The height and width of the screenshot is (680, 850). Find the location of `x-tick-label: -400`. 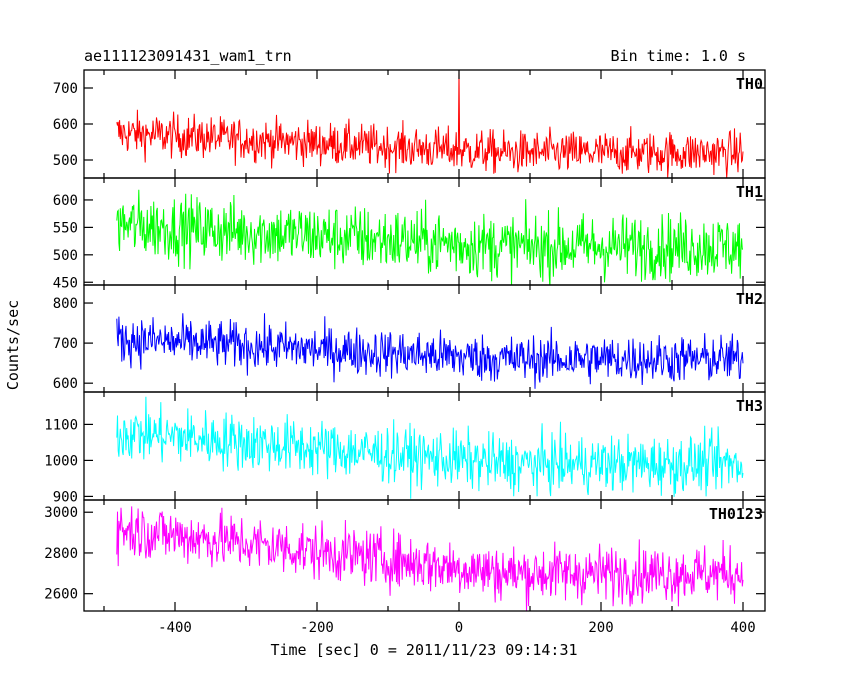

x-tick-label: -400 is located at coordinates (175, 628).